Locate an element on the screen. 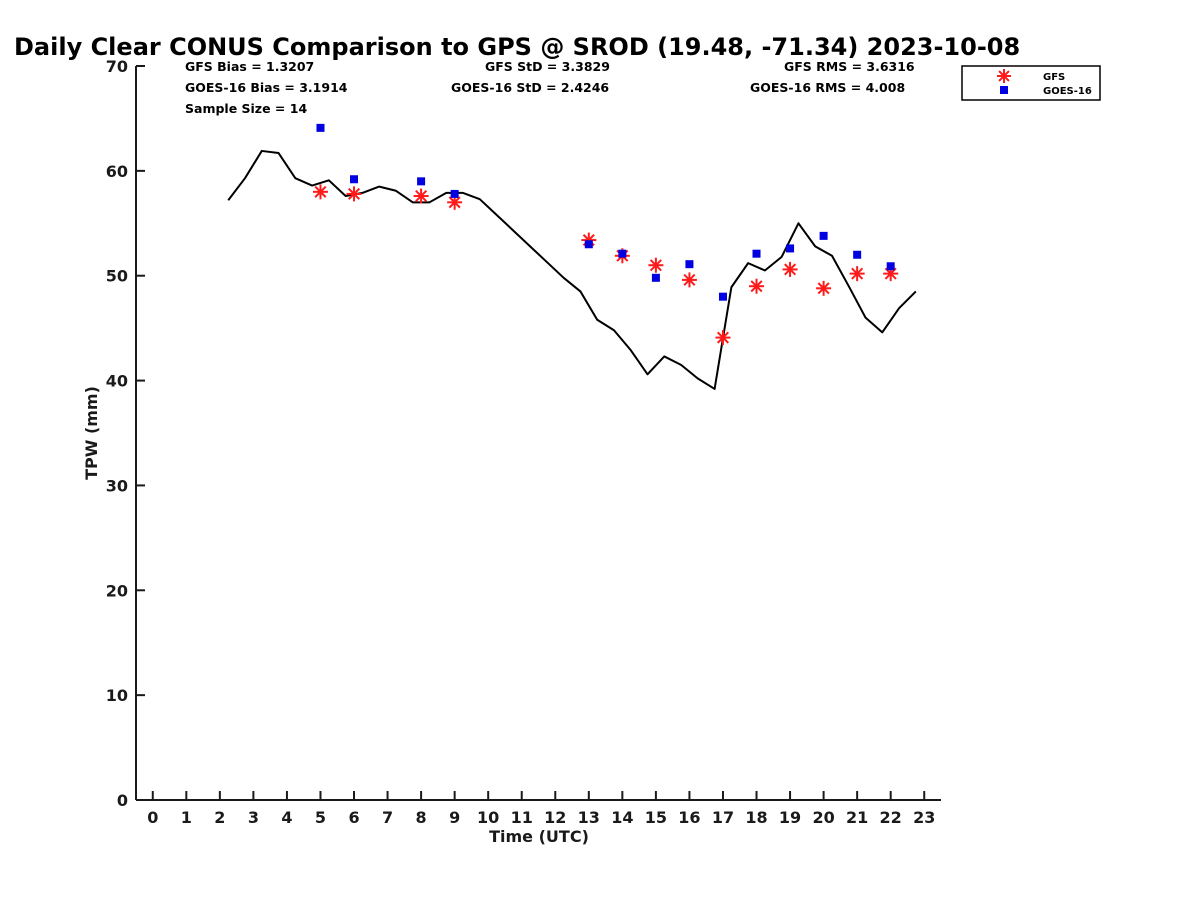 The height and width of the screenshot is (900, 1200). y-axis-label: TPW (mm) is located at coordinates (91, 433).